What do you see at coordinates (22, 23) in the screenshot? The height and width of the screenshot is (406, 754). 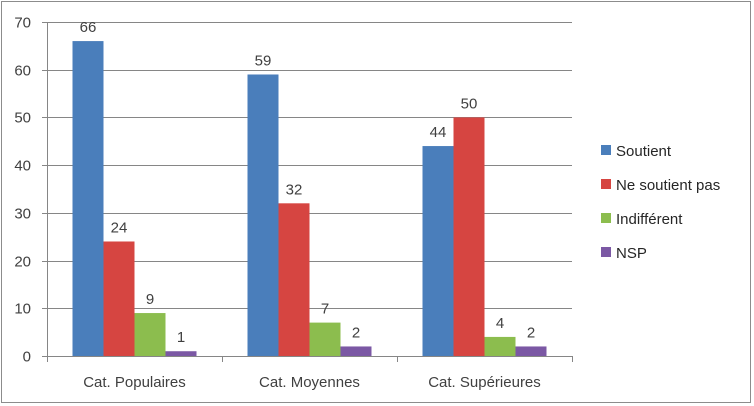 I see `y-tick-label: 70` at bounding box center [22, 23].